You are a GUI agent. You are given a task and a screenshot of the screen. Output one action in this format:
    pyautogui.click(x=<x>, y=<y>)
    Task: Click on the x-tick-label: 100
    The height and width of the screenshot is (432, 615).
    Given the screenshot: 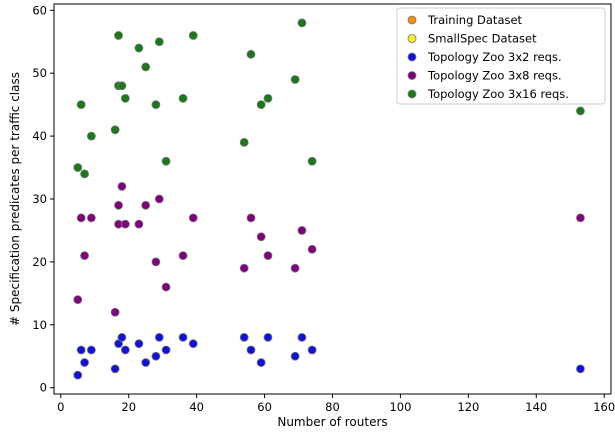 What is the action you would take?
    pyautogui.click(x=400, y=407)
    